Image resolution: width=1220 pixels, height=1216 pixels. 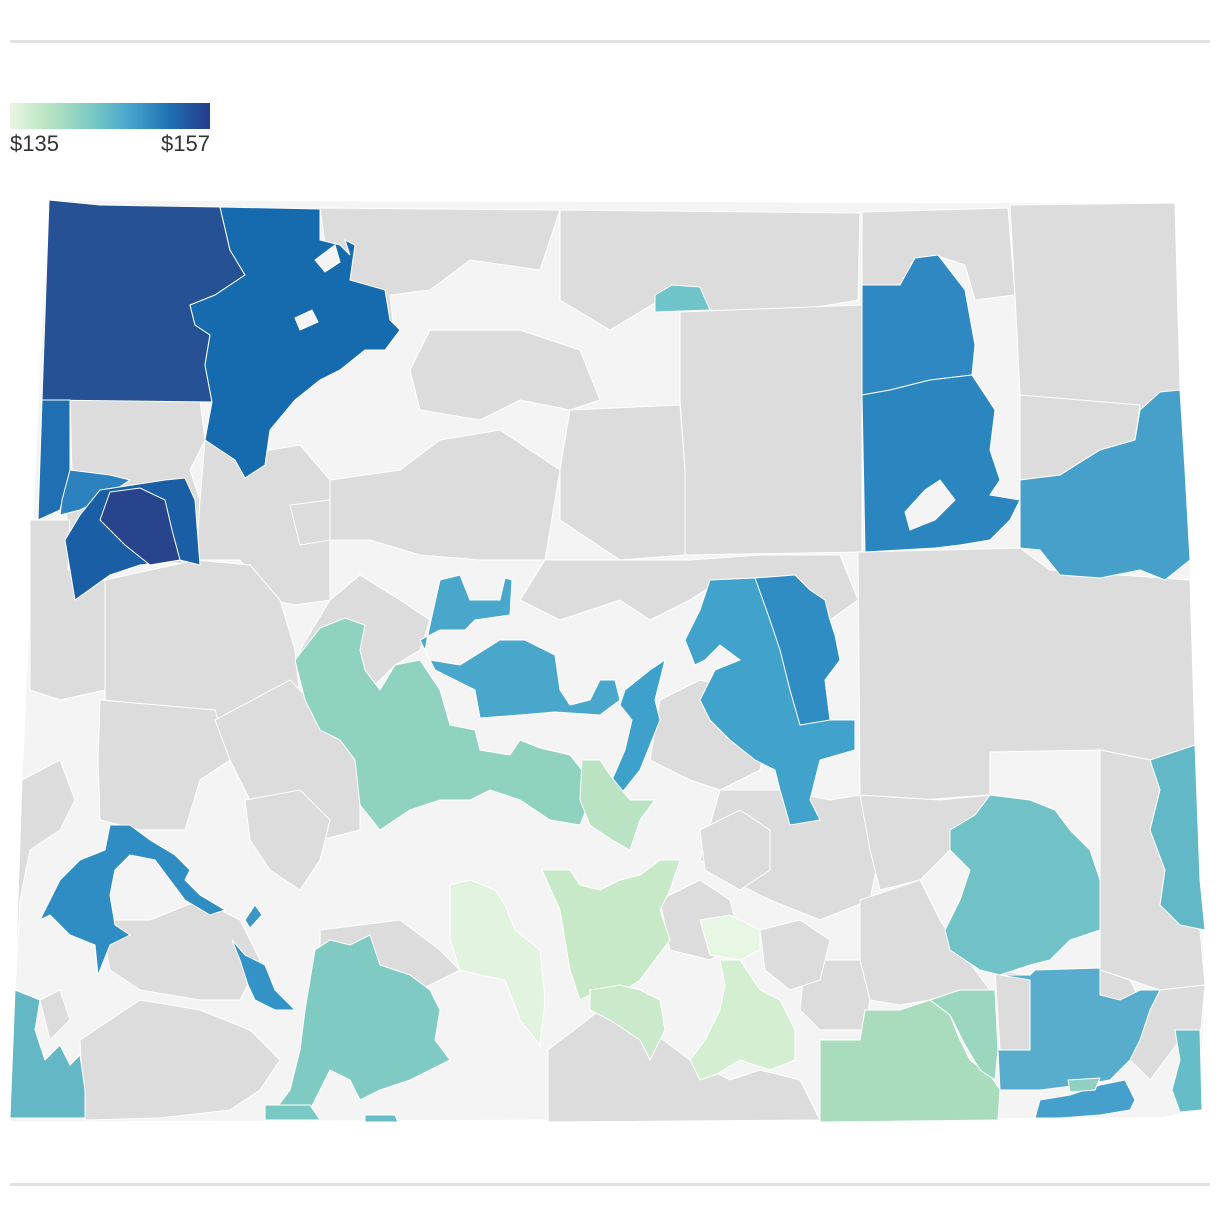 What do you see at coordinates (610, 41) in the screenshot?
I see `top-divider` at bounding box center [610, 41].